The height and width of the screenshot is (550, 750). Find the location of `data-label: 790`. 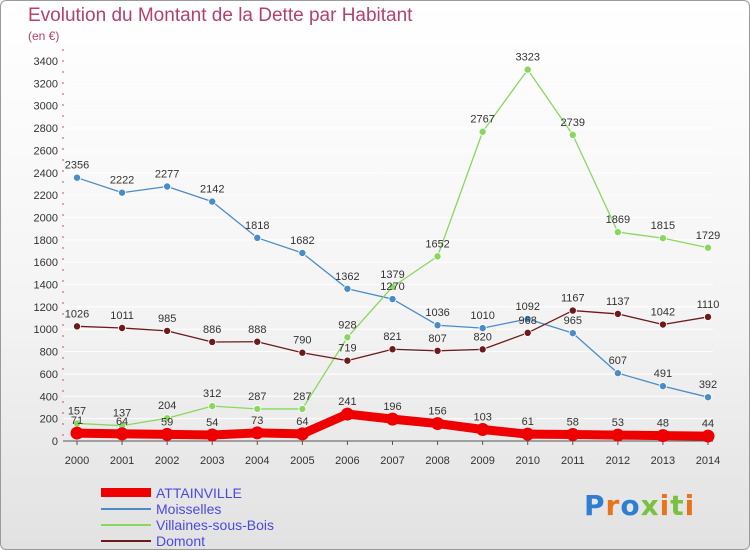

data-label: 790 is located at coordinates (302, 341).